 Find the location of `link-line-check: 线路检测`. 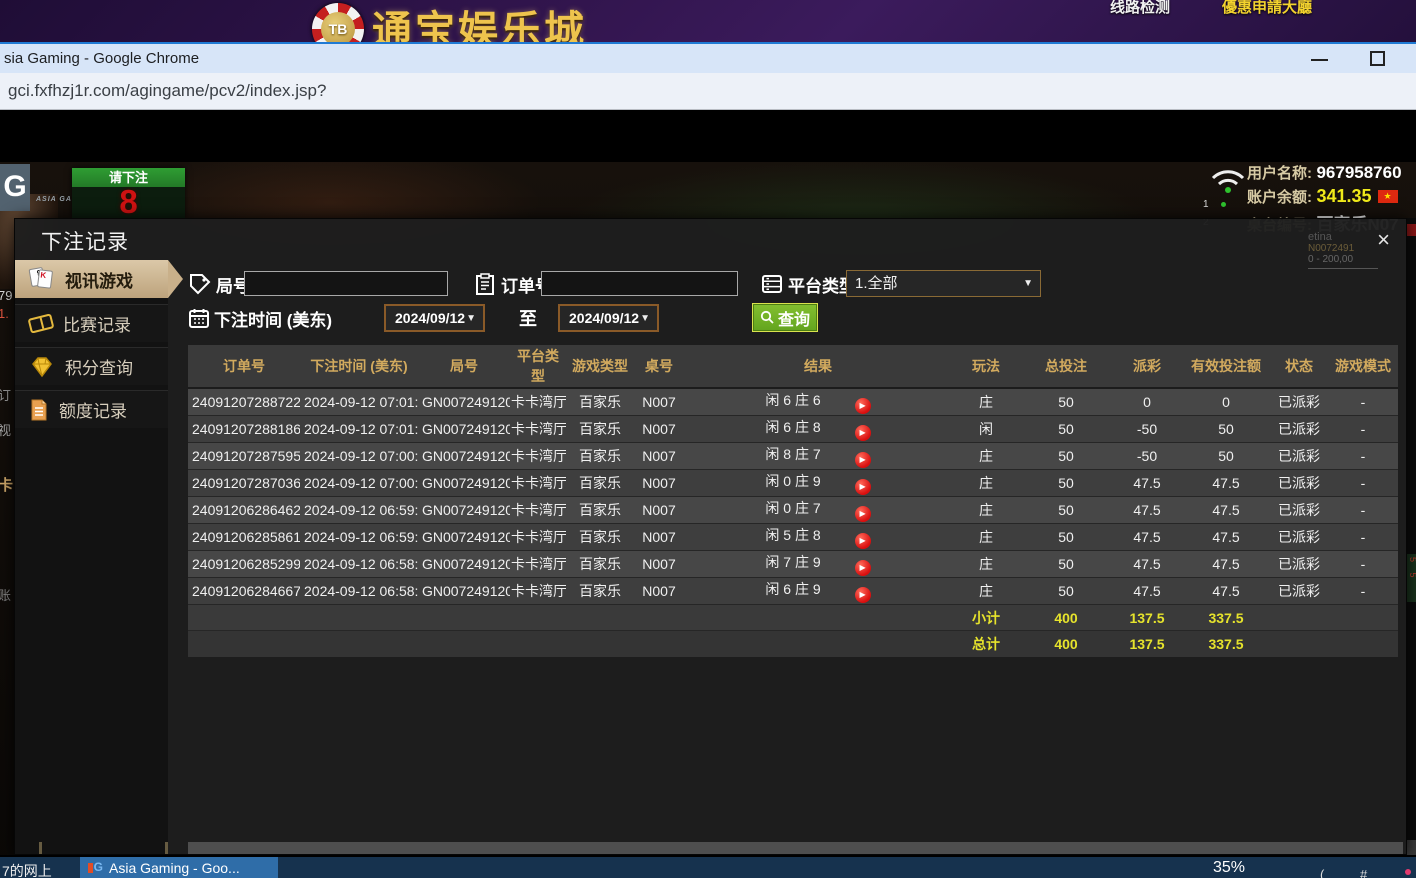

link-line-check: 线路检测 is located at coordinates (1139, 8).